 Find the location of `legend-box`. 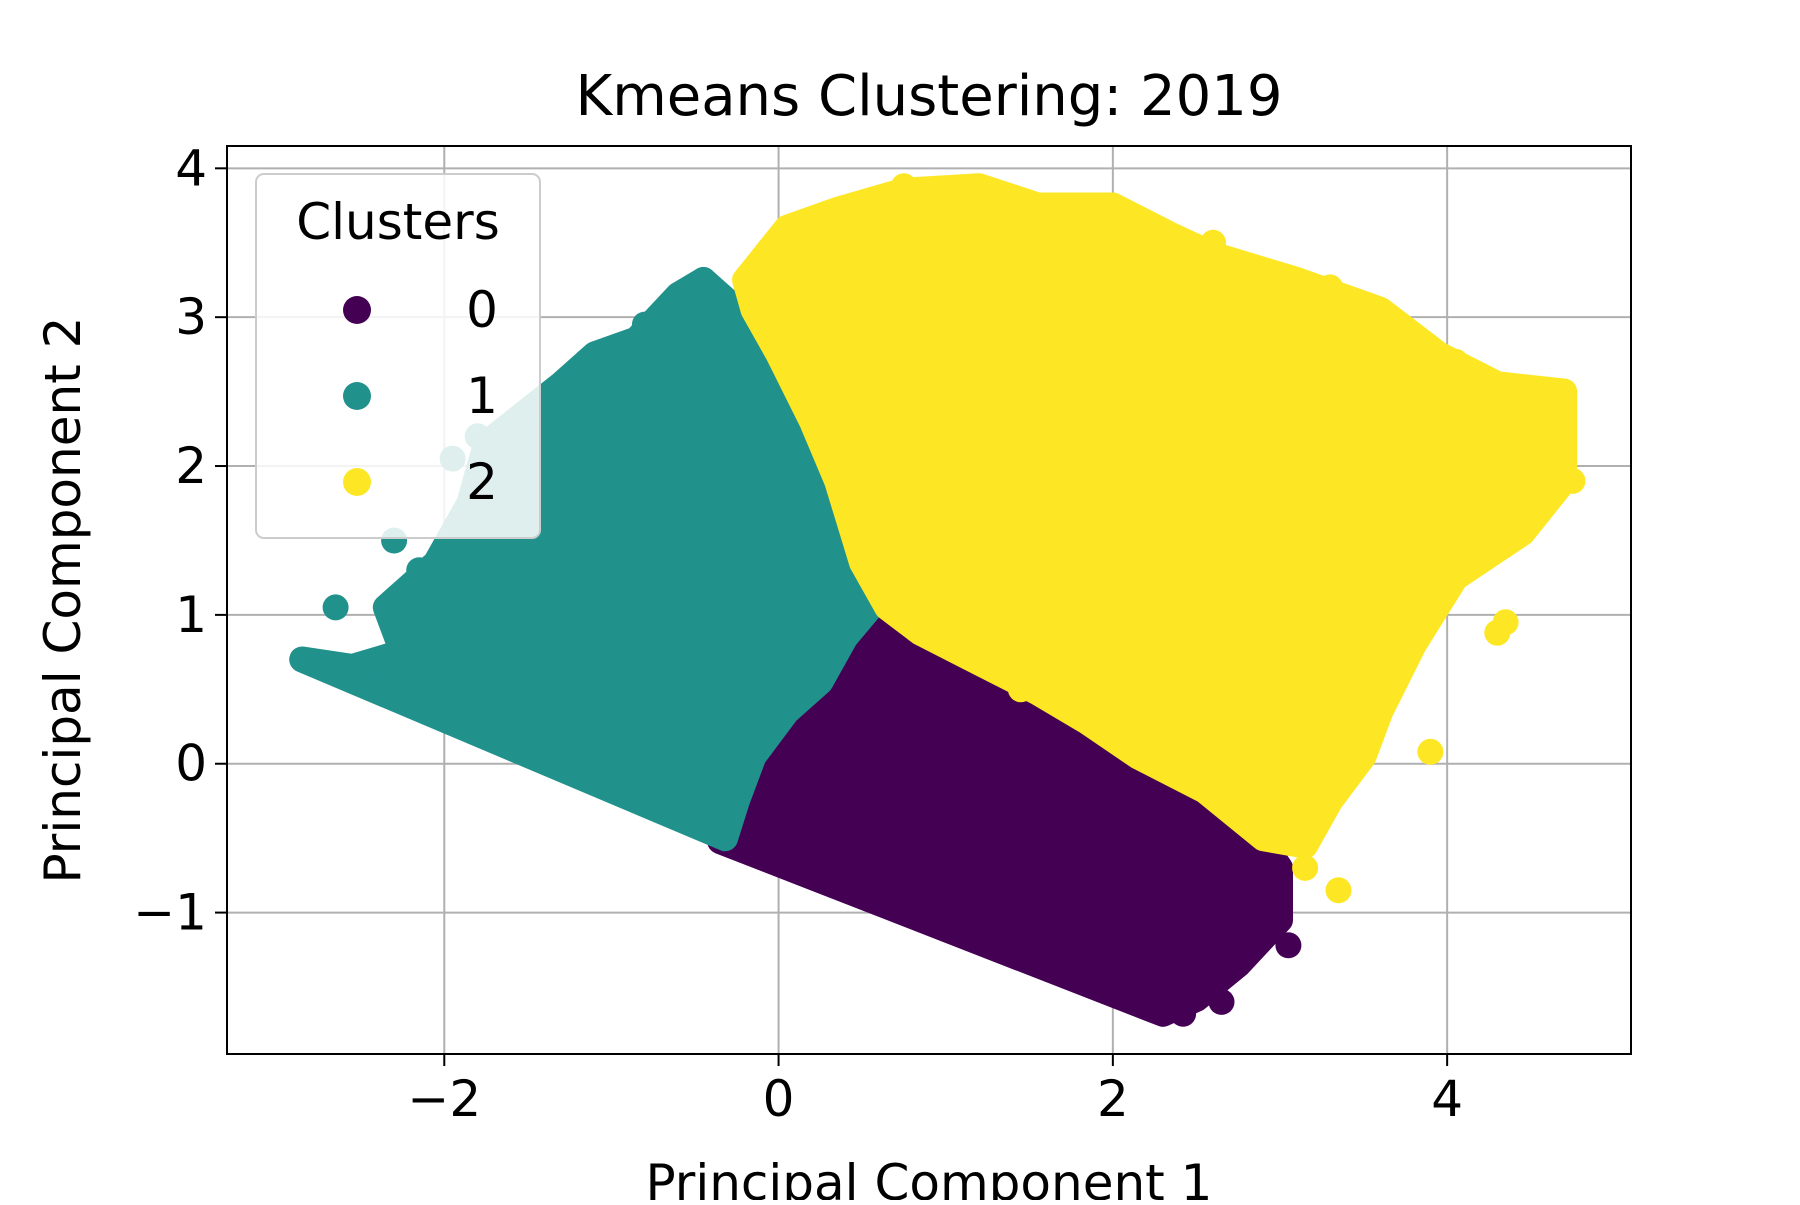

legend-box is located at coordinates (398, 356).